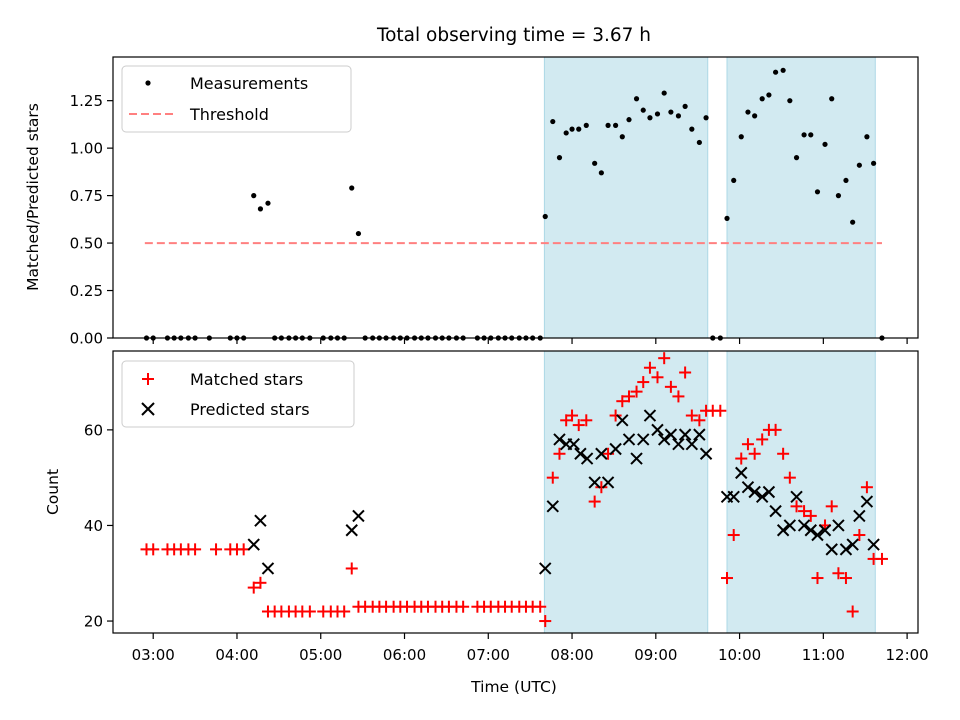 This screenshot has width=960, height=720. I want to click on legend-predicted-marker, so click(148, 409).